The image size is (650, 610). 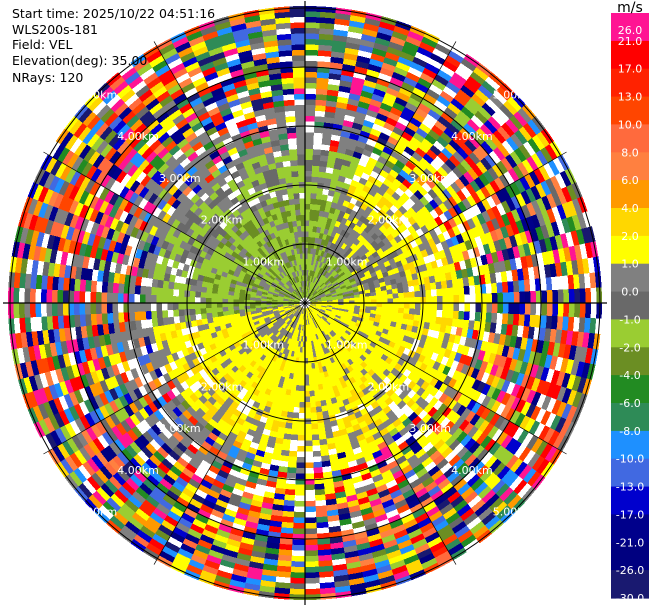 What do you see at coordinates (629, 403) in the screenshot?
I see `colorbar-tick-label: -6.0` at bounding box center [629, 403].